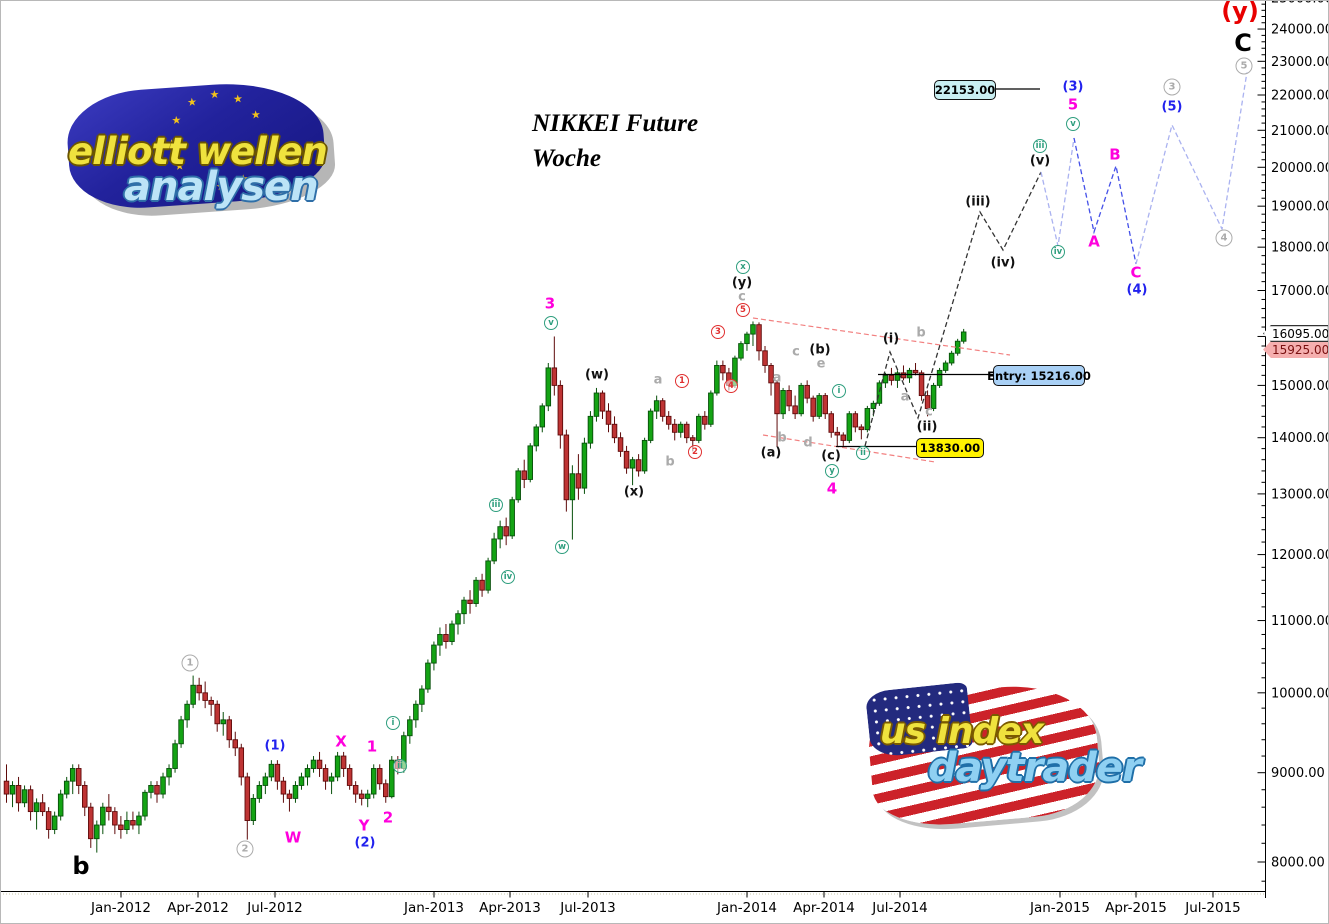 This screenshot has height=924, width=1329. I want to click on logo-text-elliott-wellen: elliott wellen, so click(198, 151).